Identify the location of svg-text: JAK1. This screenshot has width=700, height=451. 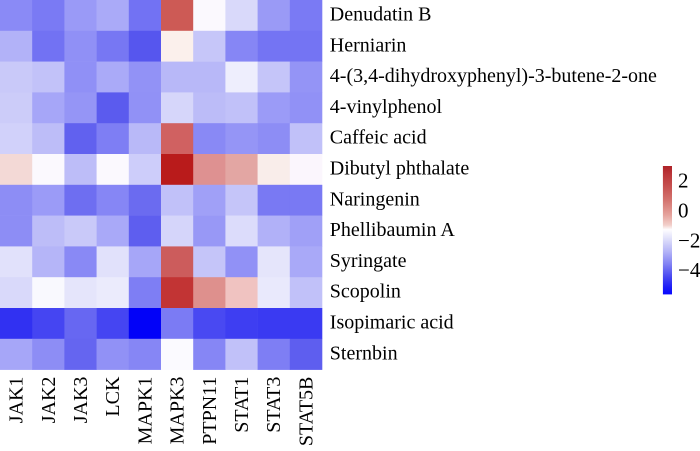
(17, 400).